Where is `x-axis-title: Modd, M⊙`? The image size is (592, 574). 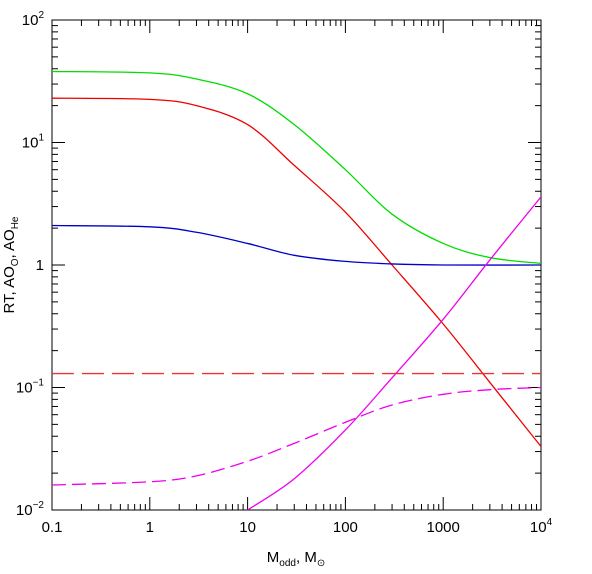
x-axis-title: Modd, M⊙ is located at coordinates (296, 559).